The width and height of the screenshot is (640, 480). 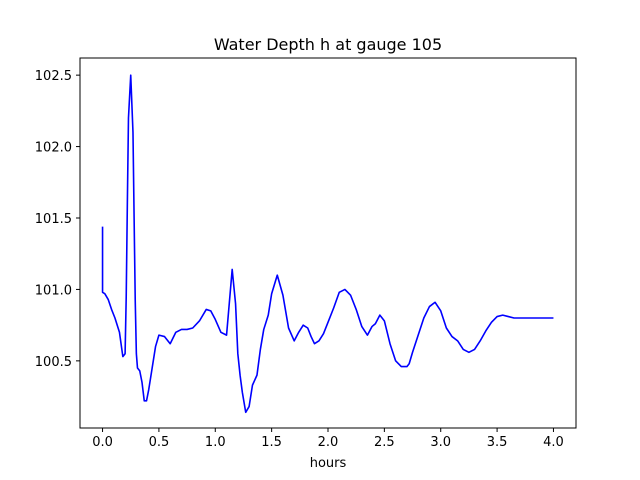 What do you see at coordinates (328, 463) in the screenshot?
I see `x-axis-label: hours` at bounding box center [328, 463].